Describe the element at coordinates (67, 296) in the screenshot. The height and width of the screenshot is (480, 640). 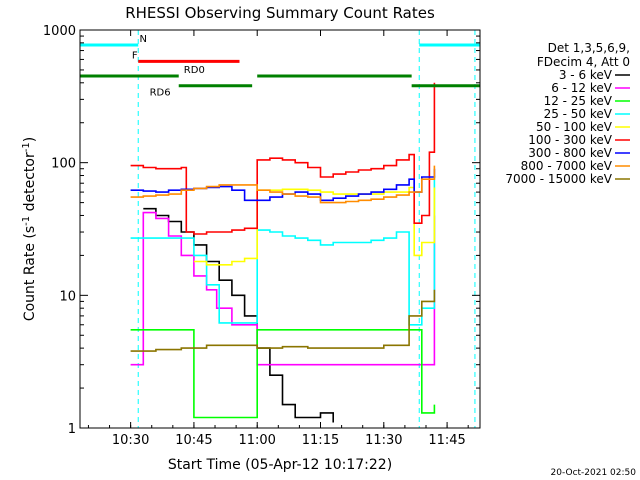
I see `y-tick-label-1: 10` at that location.